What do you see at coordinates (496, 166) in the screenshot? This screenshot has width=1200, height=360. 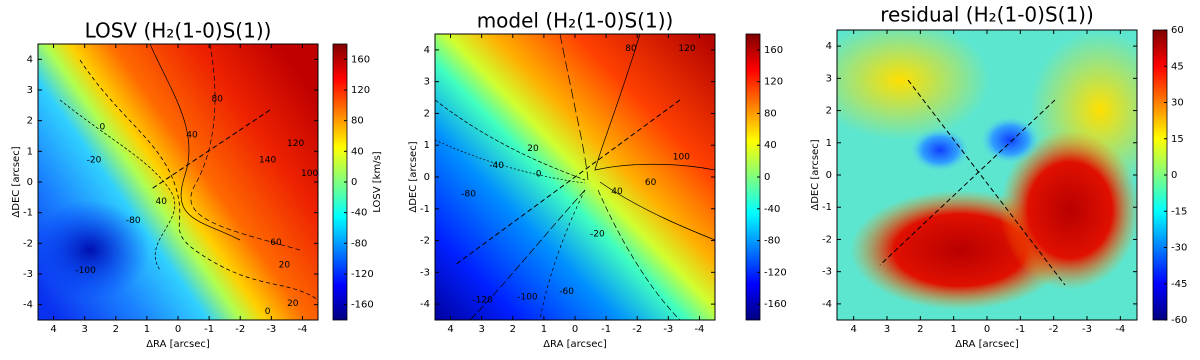 I see `contour-label: -40` at bounding box center [496, 166].